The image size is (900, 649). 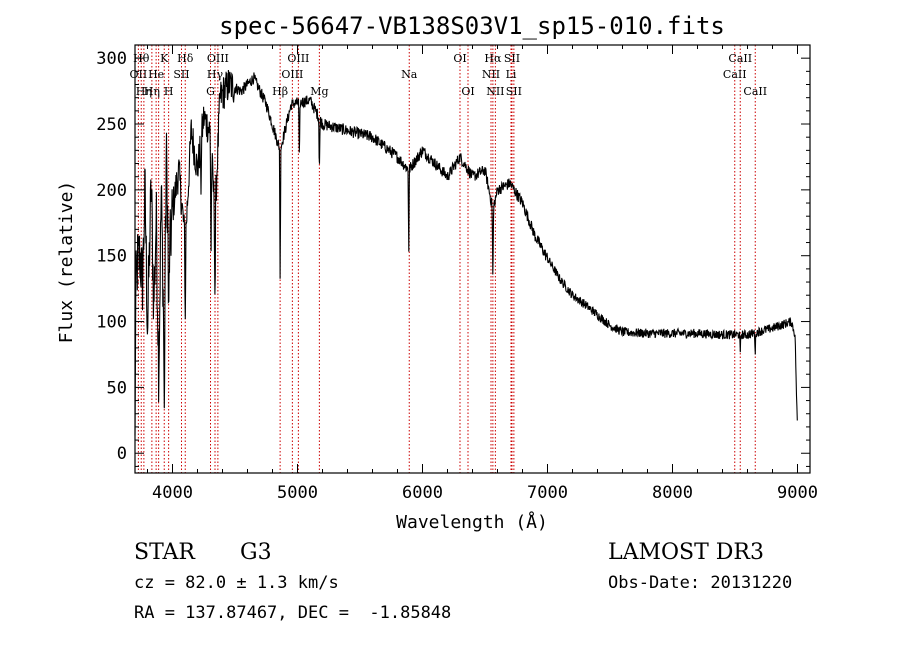 What do you see at coordinates (256, 552) in the screenshot?
I see `object-subclass: G3` at bounding box center [256, 552].